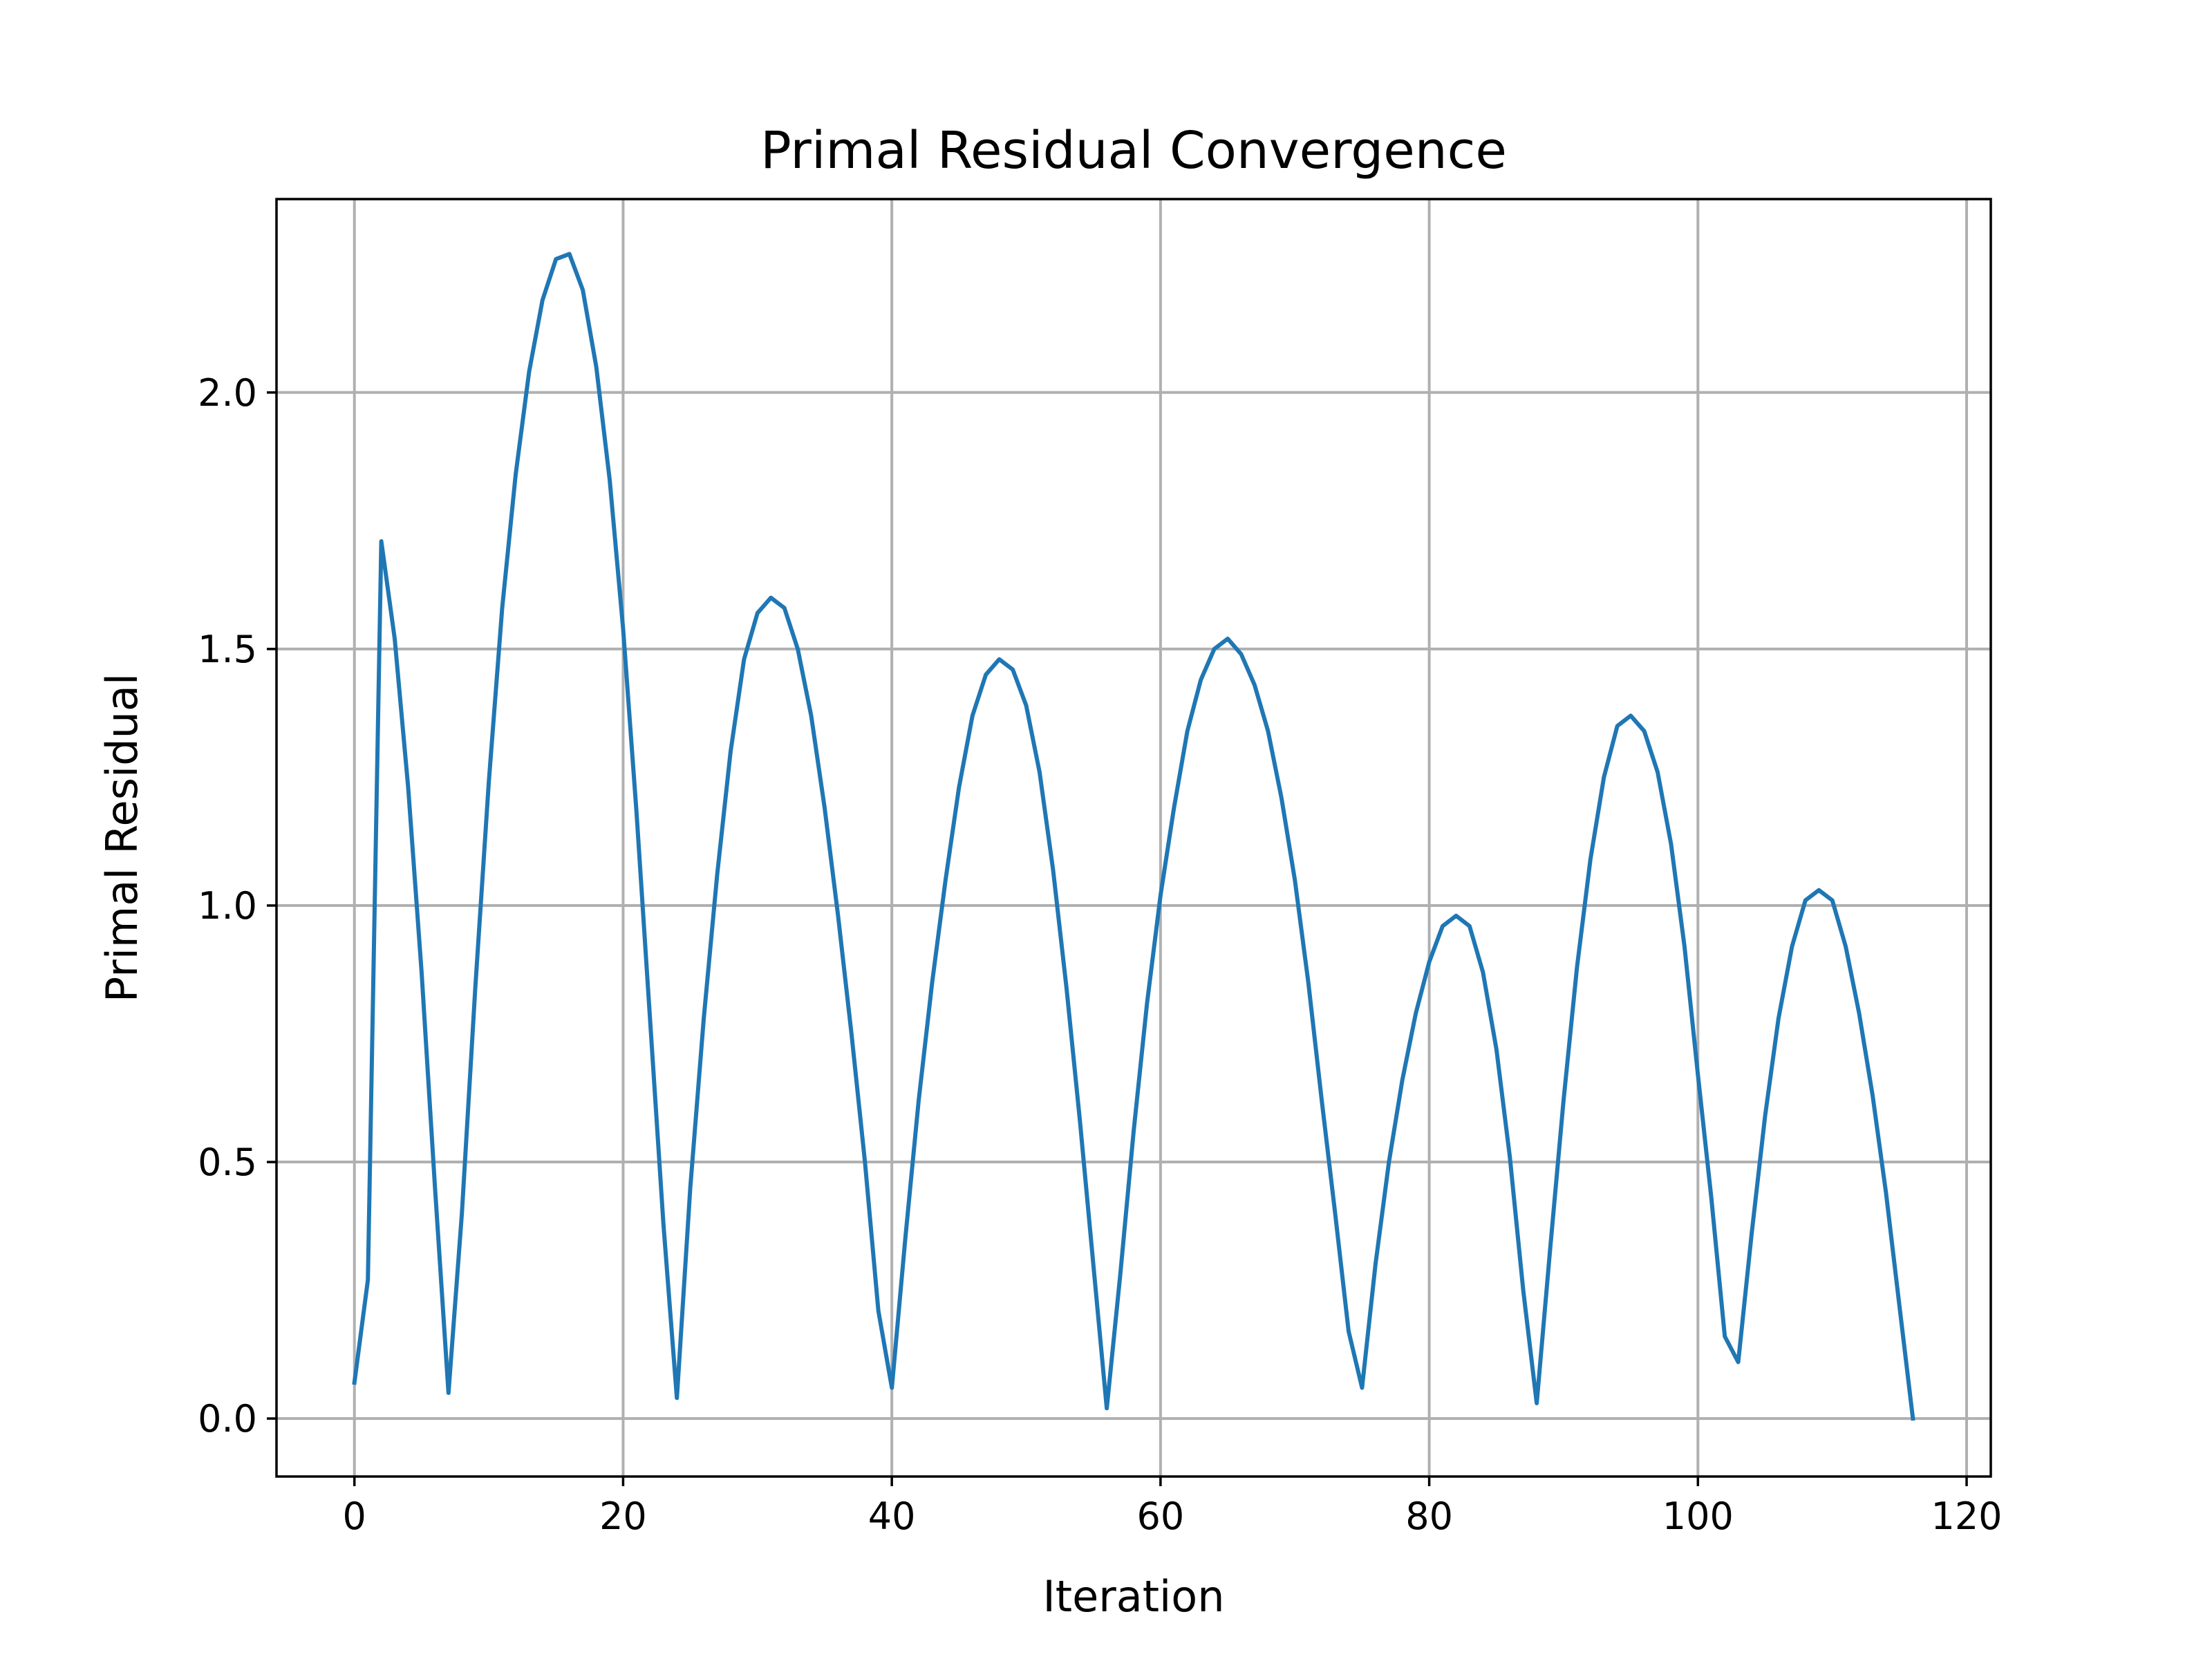 This screenshot has height=1659, width=2212. I want to click on x-tick-label: 60, so click(1161, 1516).